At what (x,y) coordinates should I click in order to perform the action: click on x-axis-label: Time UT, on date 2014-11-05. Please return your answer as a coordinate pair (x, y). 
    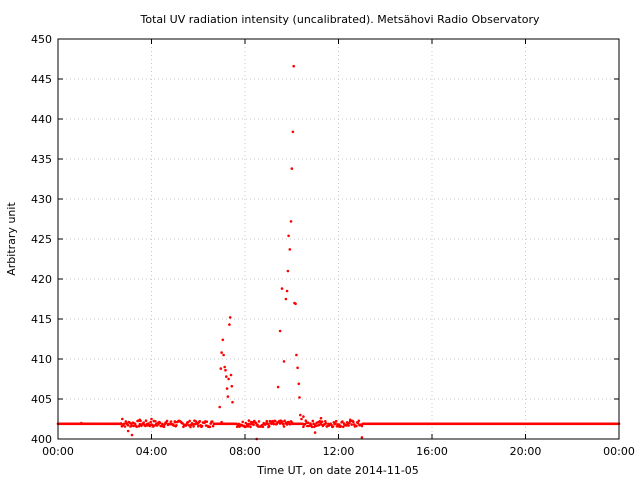
    Looking at the image, I should click on (337, 470).